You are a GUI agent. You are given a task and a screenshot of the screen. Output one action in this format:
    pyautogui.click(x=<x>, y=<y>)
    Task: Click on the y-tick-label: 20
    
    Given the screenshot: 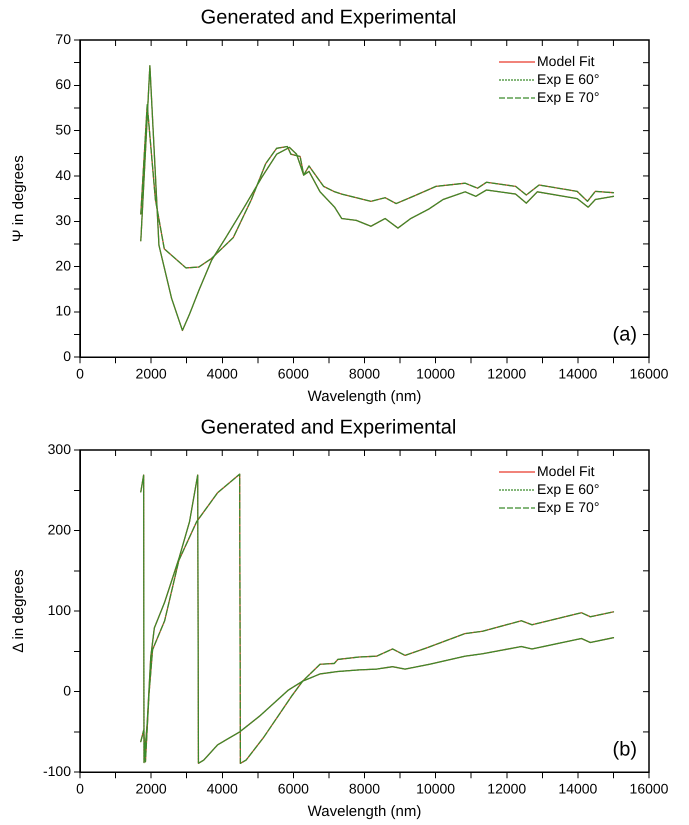 What is the action you would take?
    pyautogui.click(x=63, y=265)
    